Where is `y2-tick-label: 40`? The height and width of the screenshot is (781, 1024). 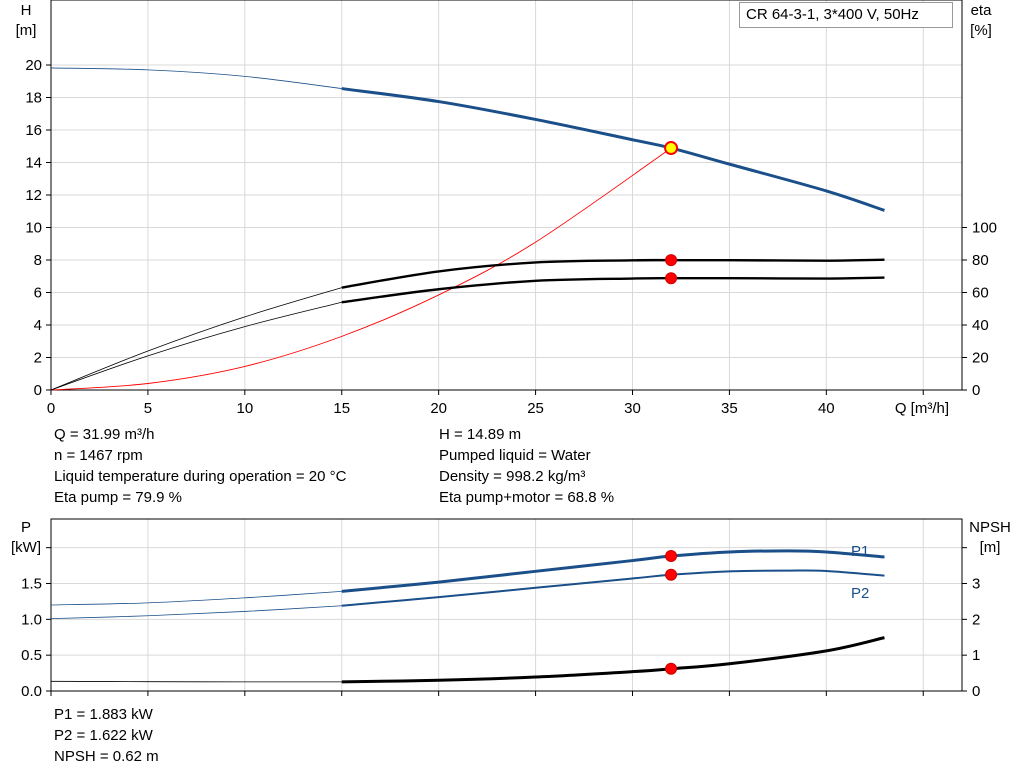 y2-tick-label: 40 is located at coordinates (980, 325).